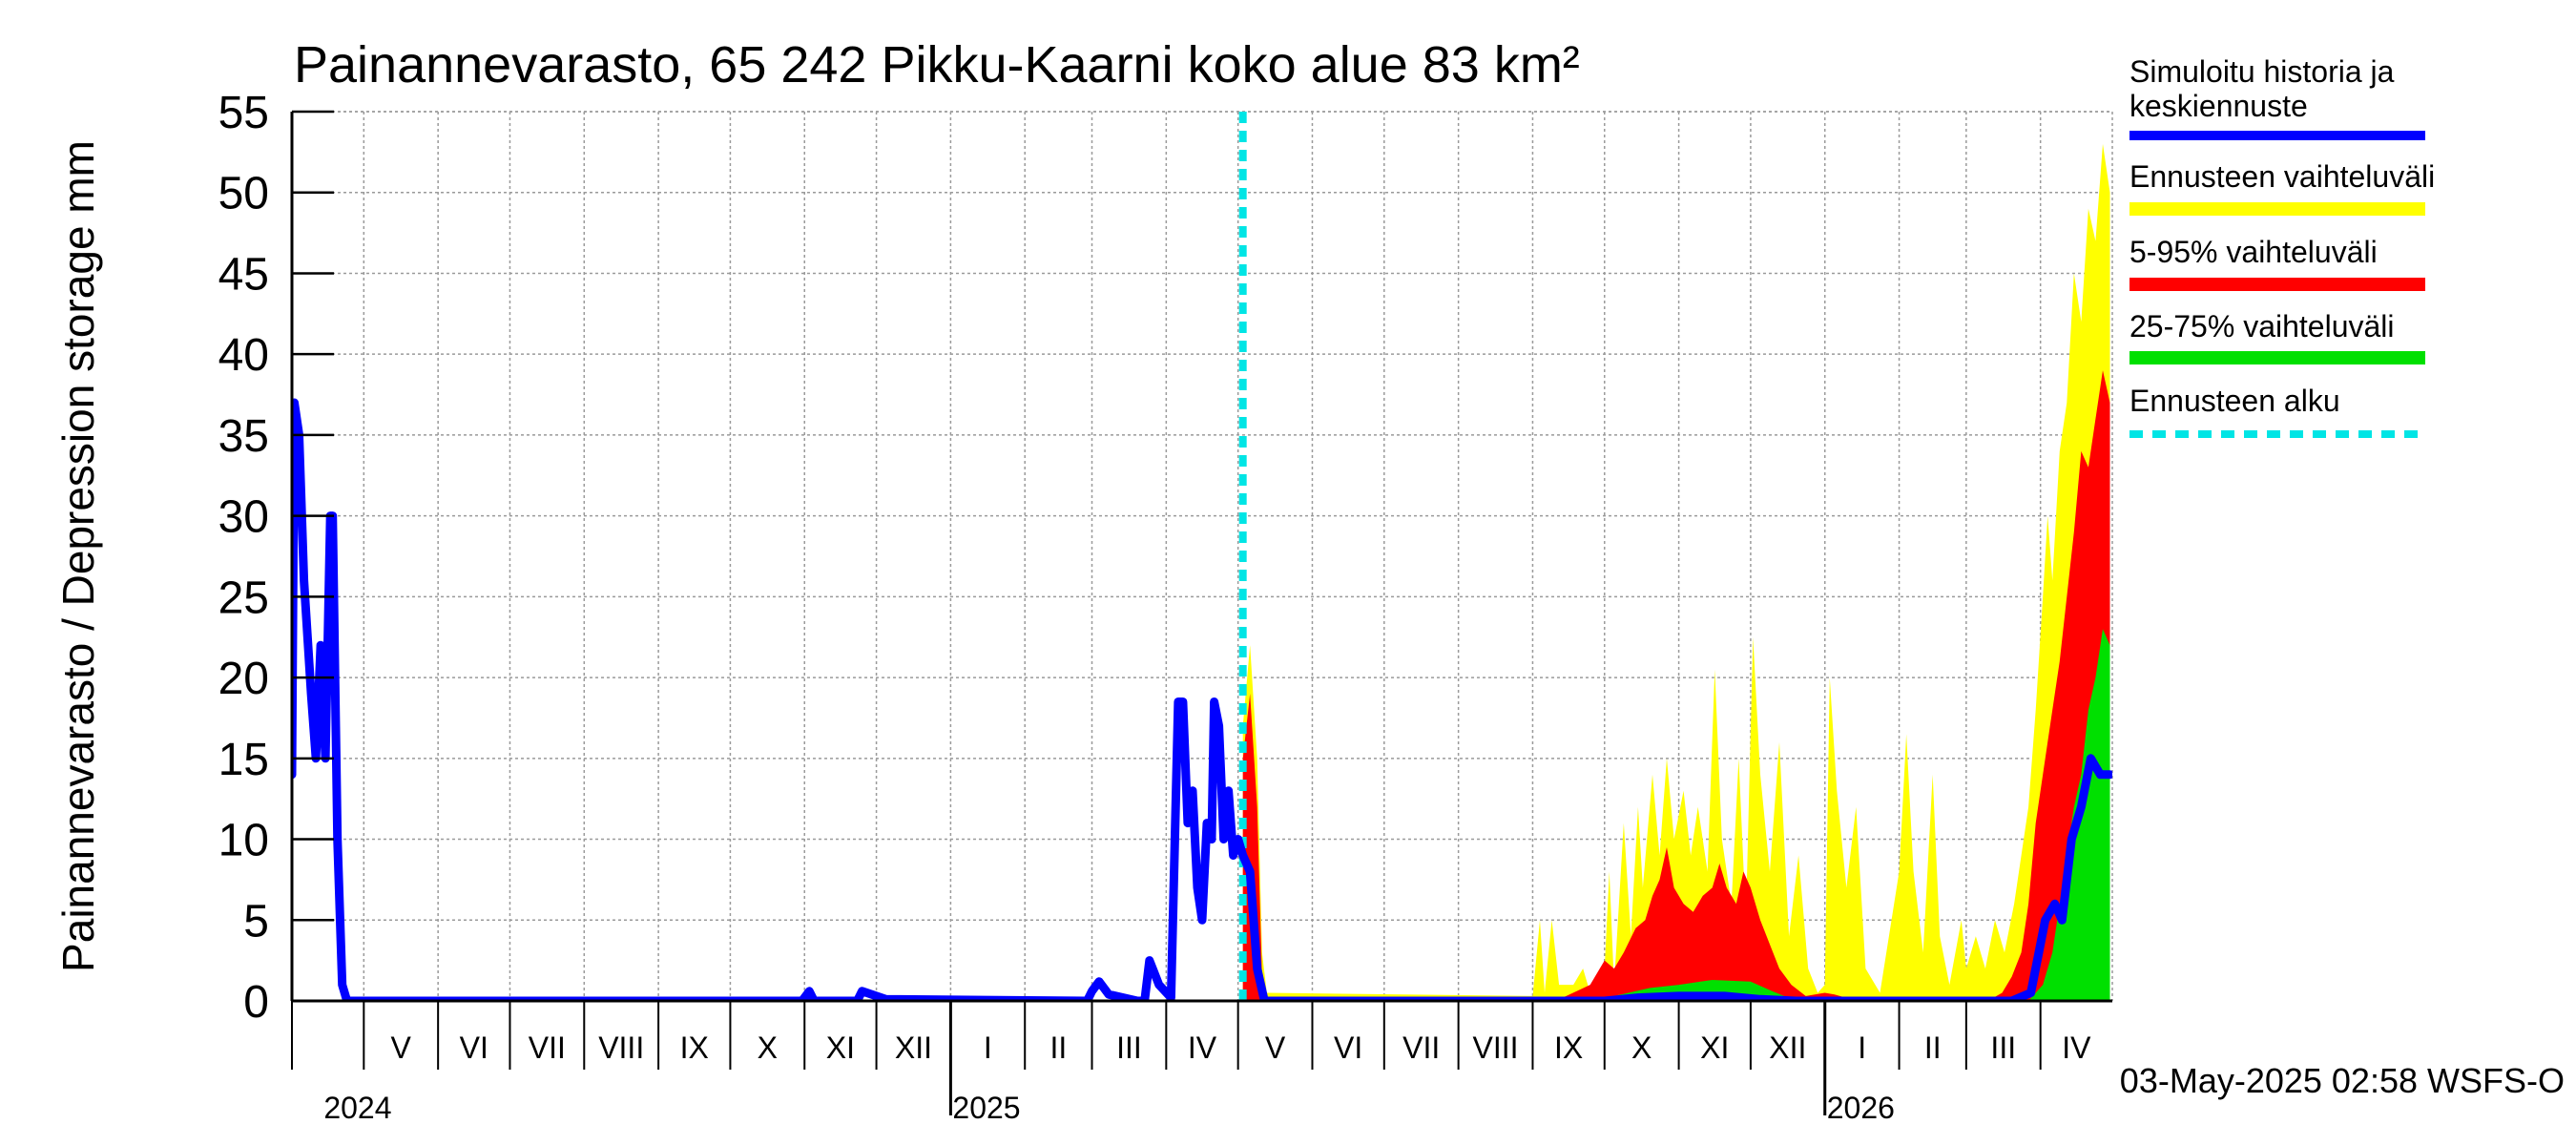 The height and width of the screenshot is (1145, 2576). Describe the element at coordinates (2262, 71) in the screenshot. I see `legend-label-line: Simuloitu historia ja` at that location.